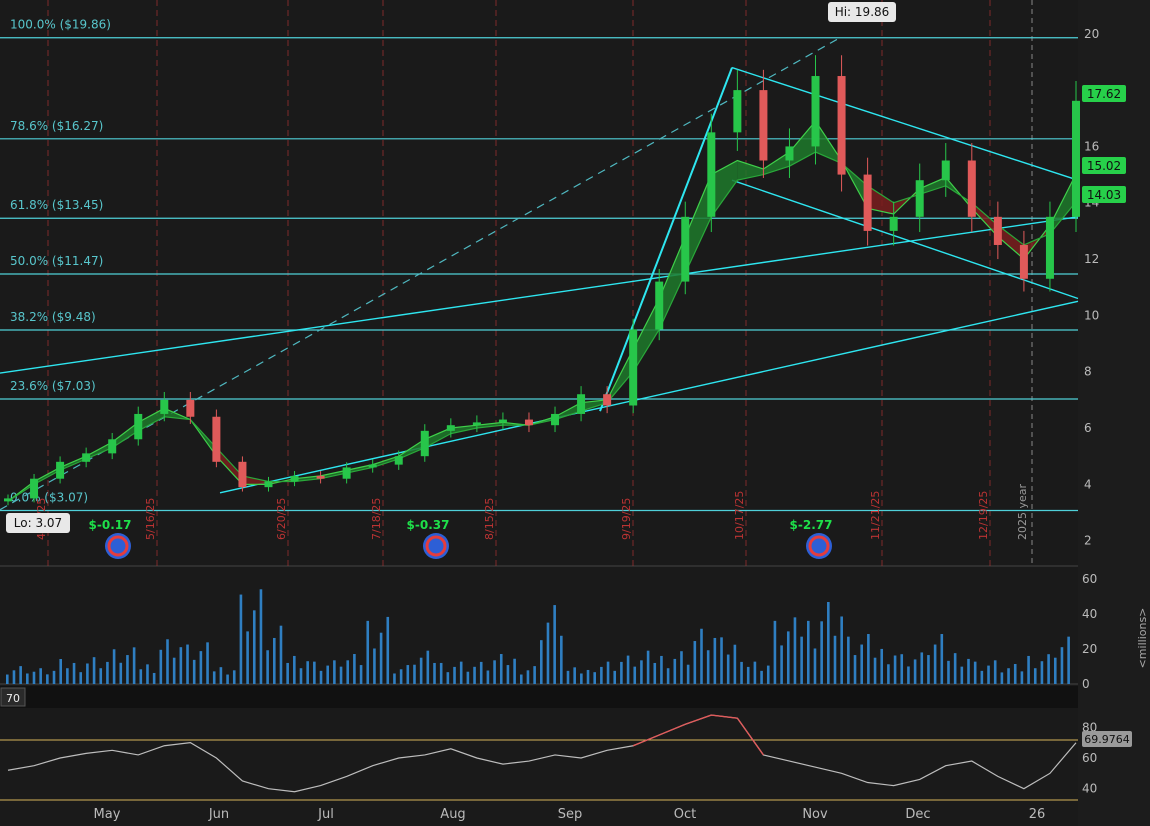 The height and width of the screenshot is (826, 1150). I want to click on rsi-header-box, so click(13, 697).